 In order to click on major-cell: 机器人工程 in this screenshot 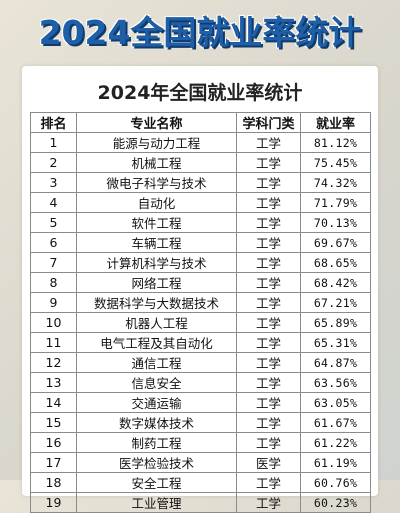, I will do `click(156, 322)`.